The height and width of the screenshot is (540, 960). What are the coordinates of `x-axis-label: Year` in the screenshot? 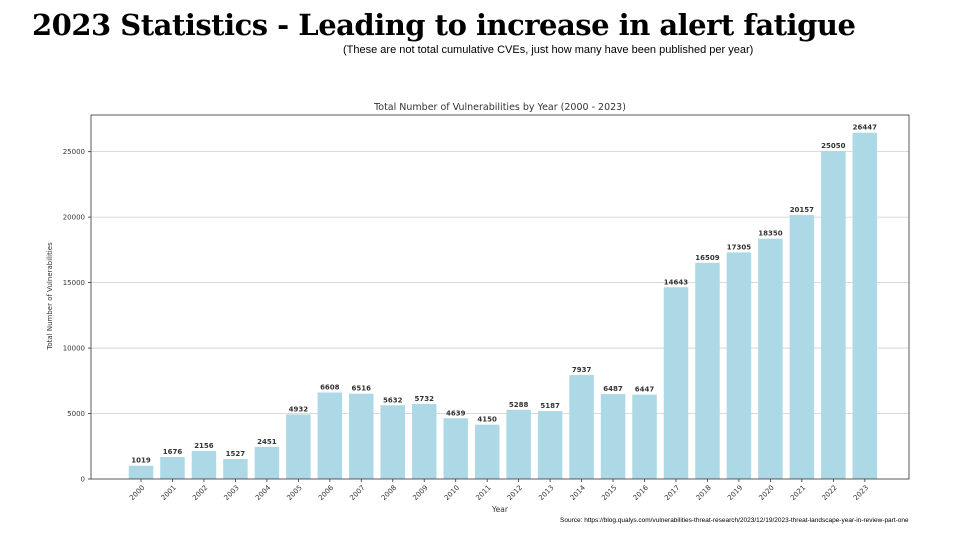 It's located at (500, 509).